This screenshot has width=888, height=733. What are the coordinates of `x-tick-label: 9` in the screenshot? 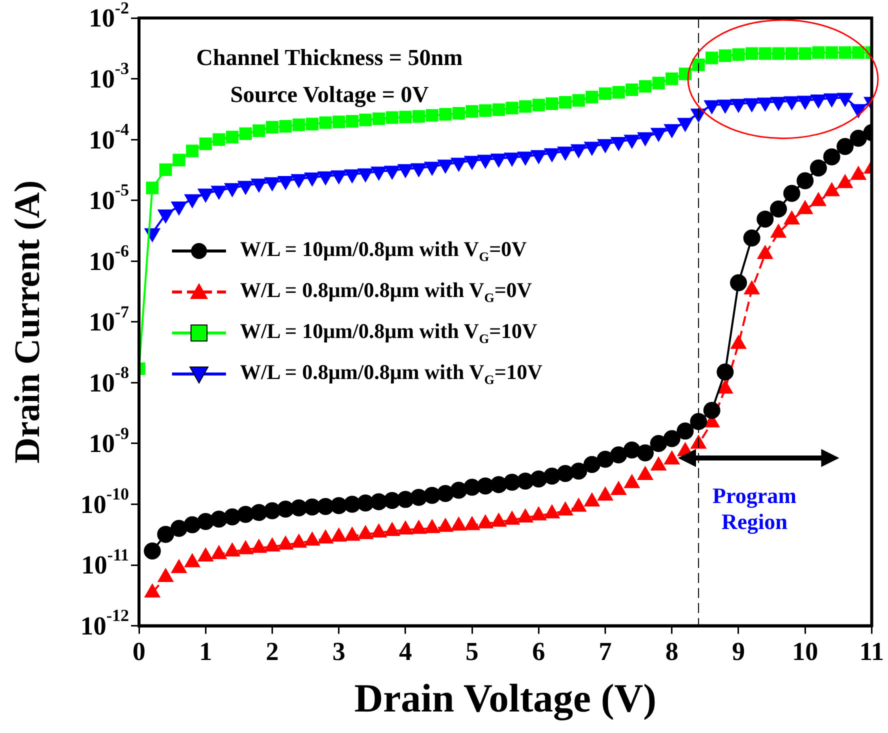 It's located at (738, 651).